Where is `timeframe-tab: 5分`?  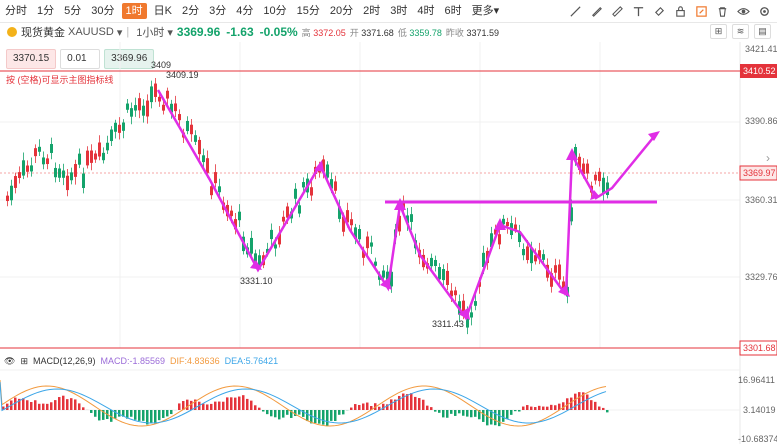 timeframe-tab: 5分 is located at coordinates (73, 11).